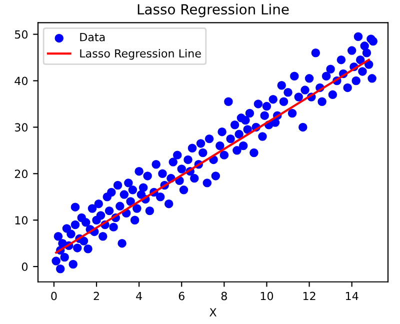  I want to click on legend-label: Data, so click(92, 37).